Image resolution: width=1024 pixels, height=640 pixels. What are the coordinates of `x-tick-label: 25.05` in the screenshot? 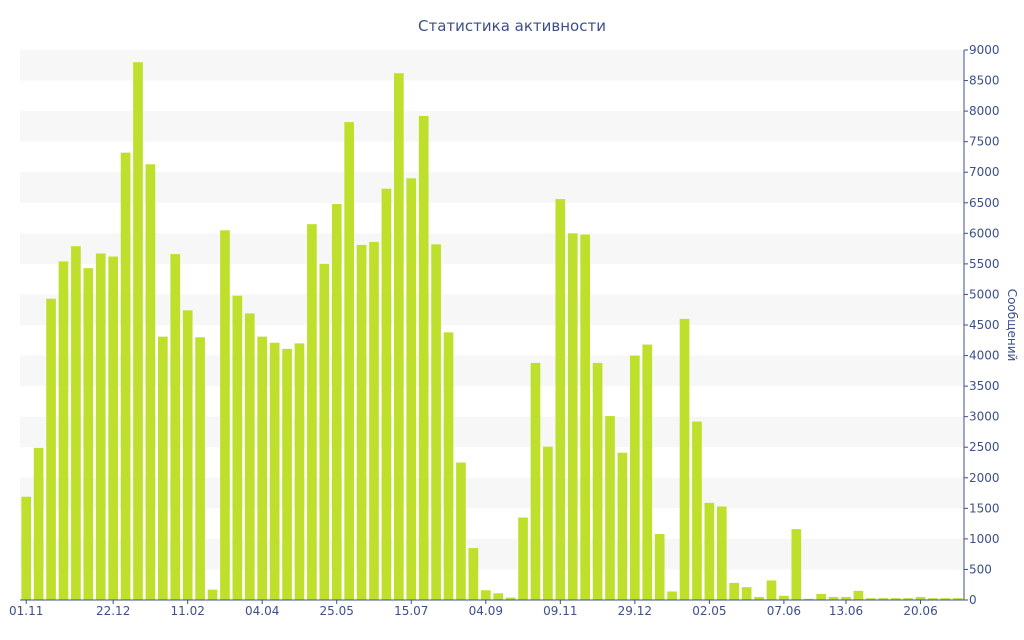 It's located at (337, 611).